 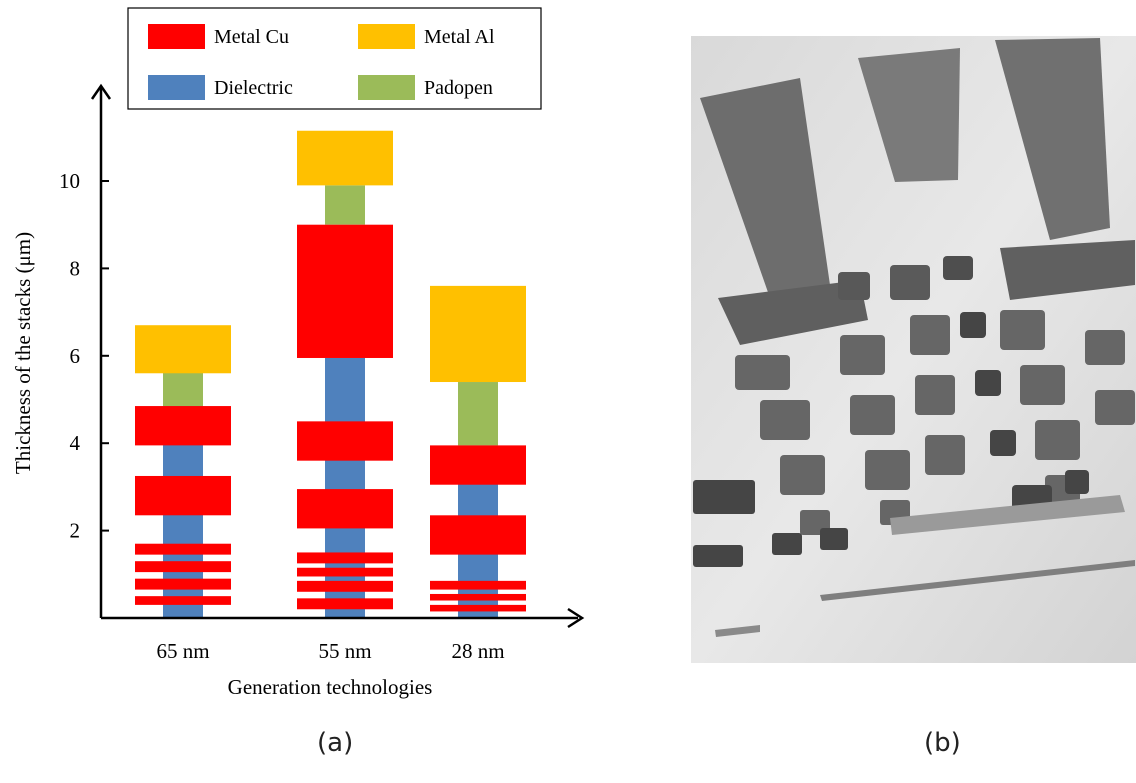 What do you see at coordinates (75, 443) in the screenshot?
I see `y-tick-label-4: 4` at bounding box center [75, 443].